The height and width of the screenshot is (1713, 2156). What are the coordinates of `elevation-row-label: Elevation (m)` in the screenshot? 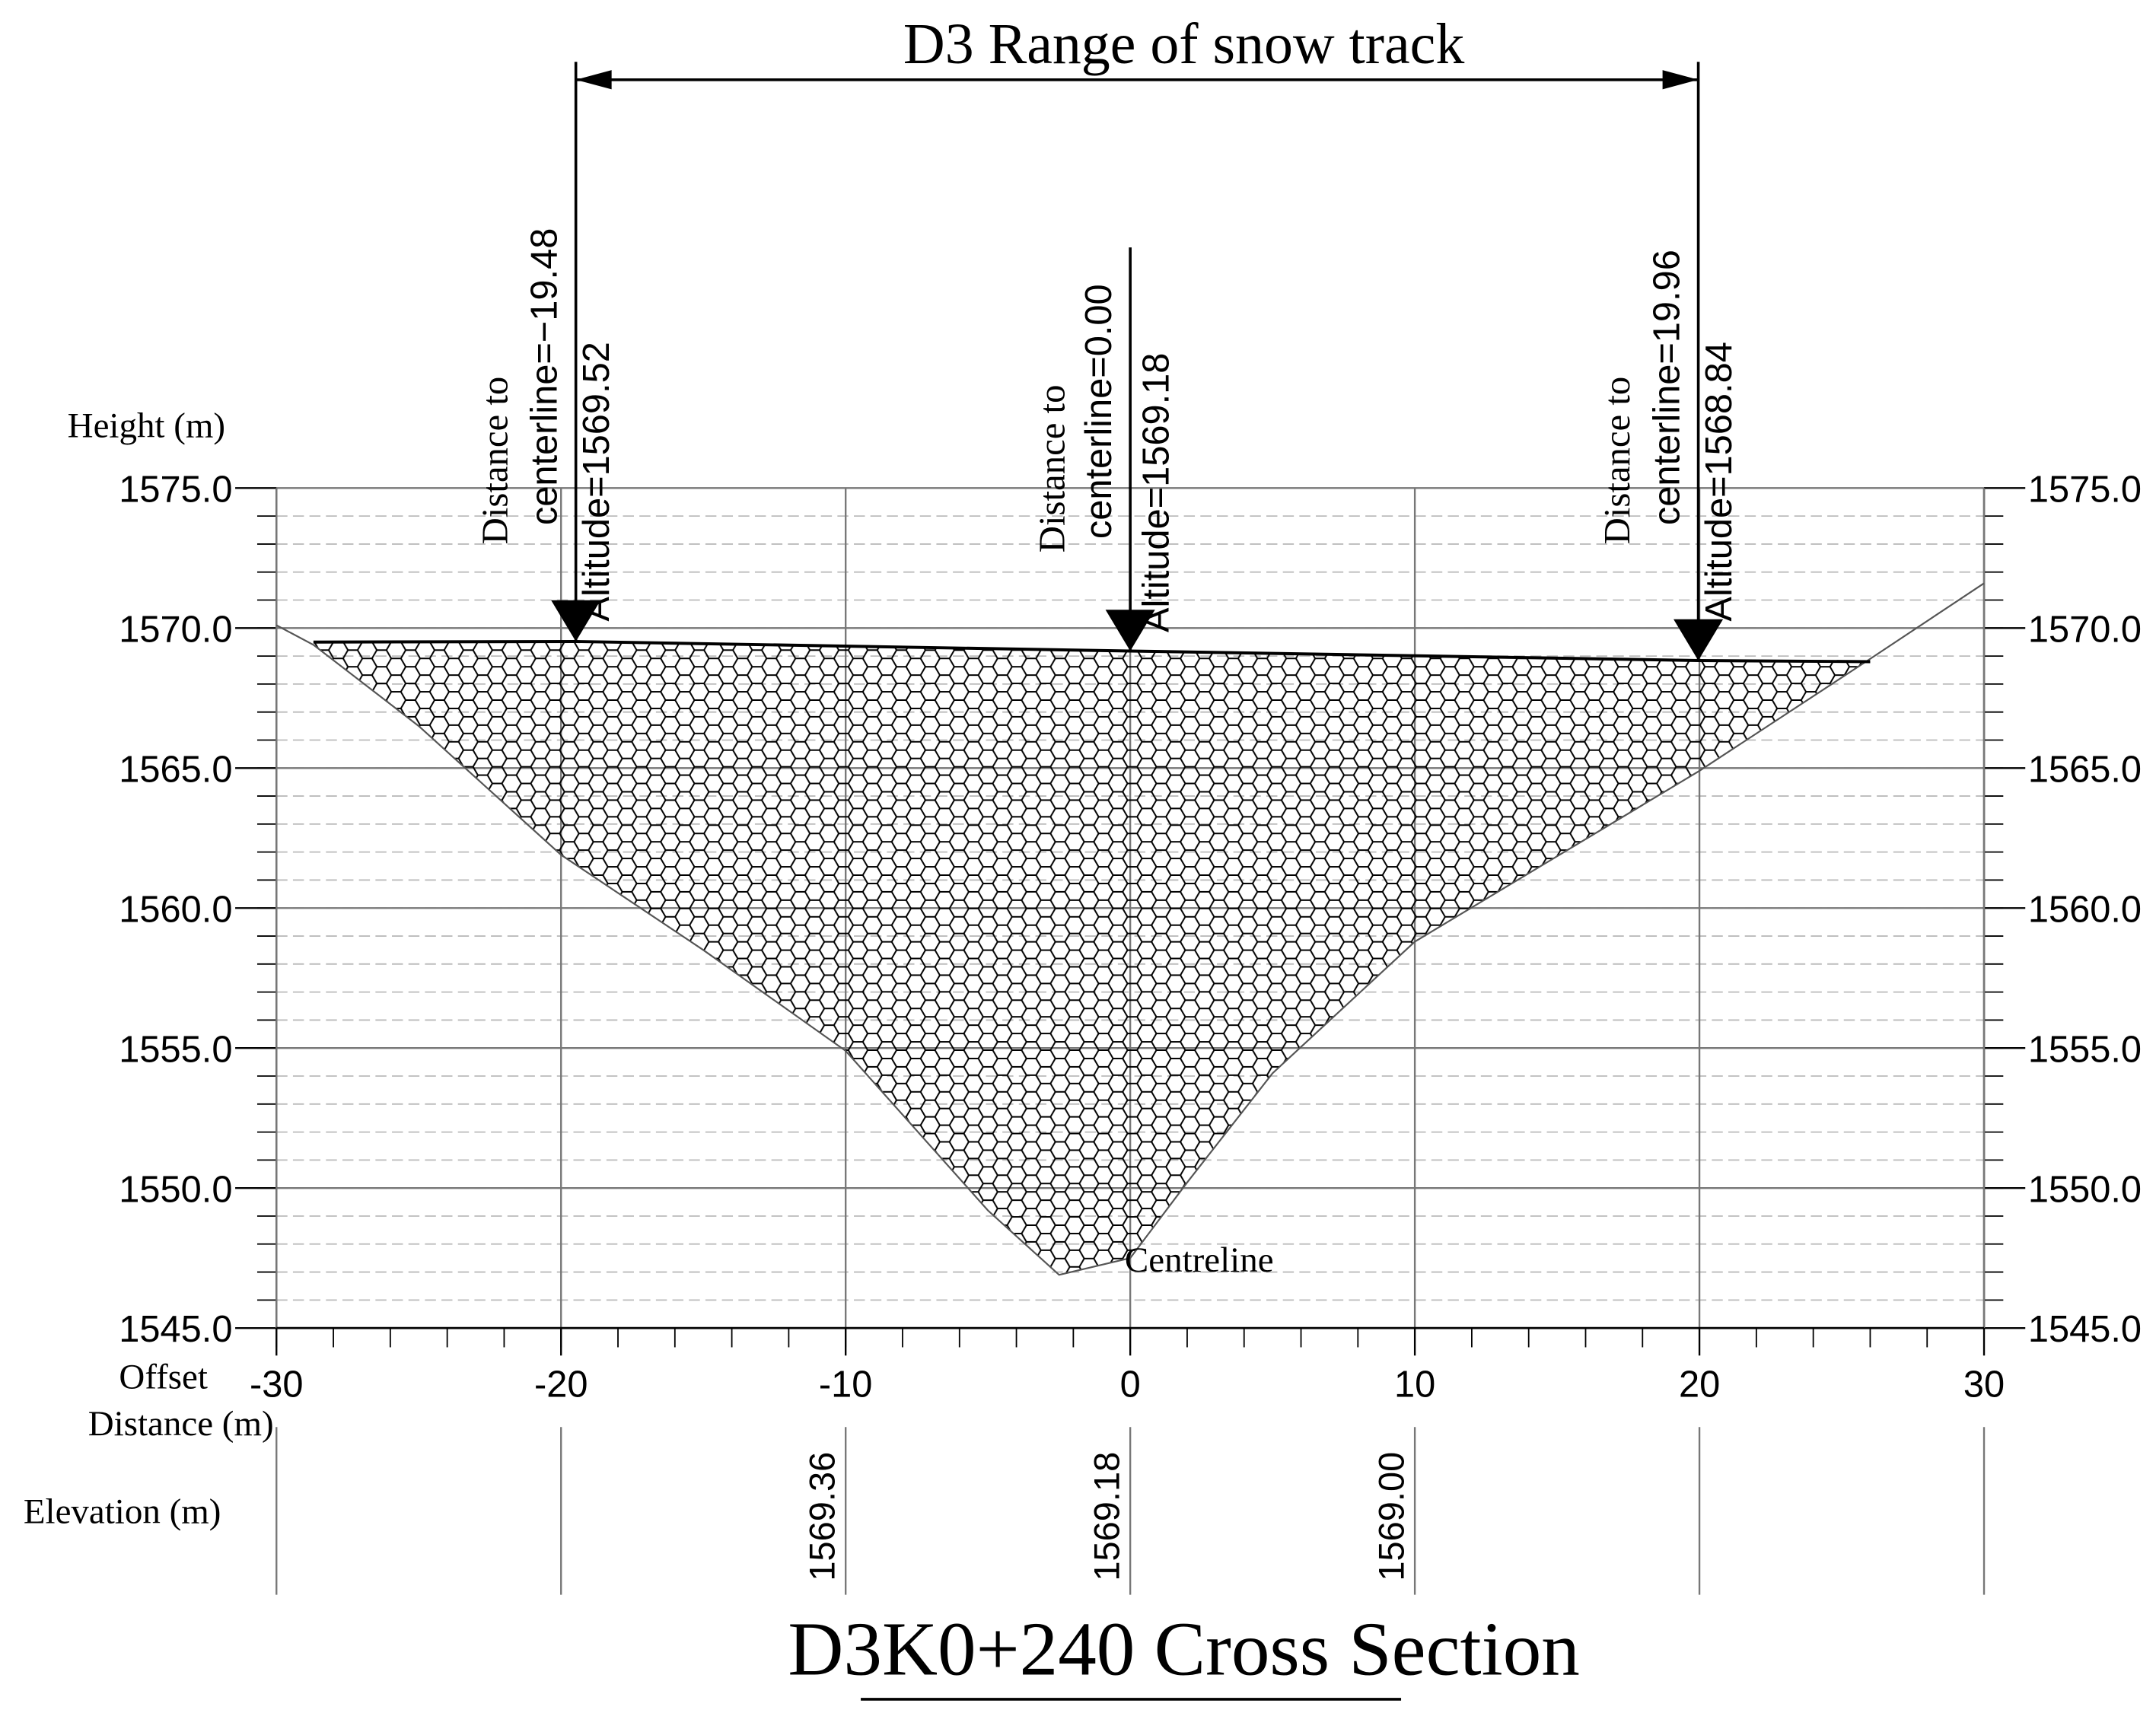 It's located at (123, 1512).